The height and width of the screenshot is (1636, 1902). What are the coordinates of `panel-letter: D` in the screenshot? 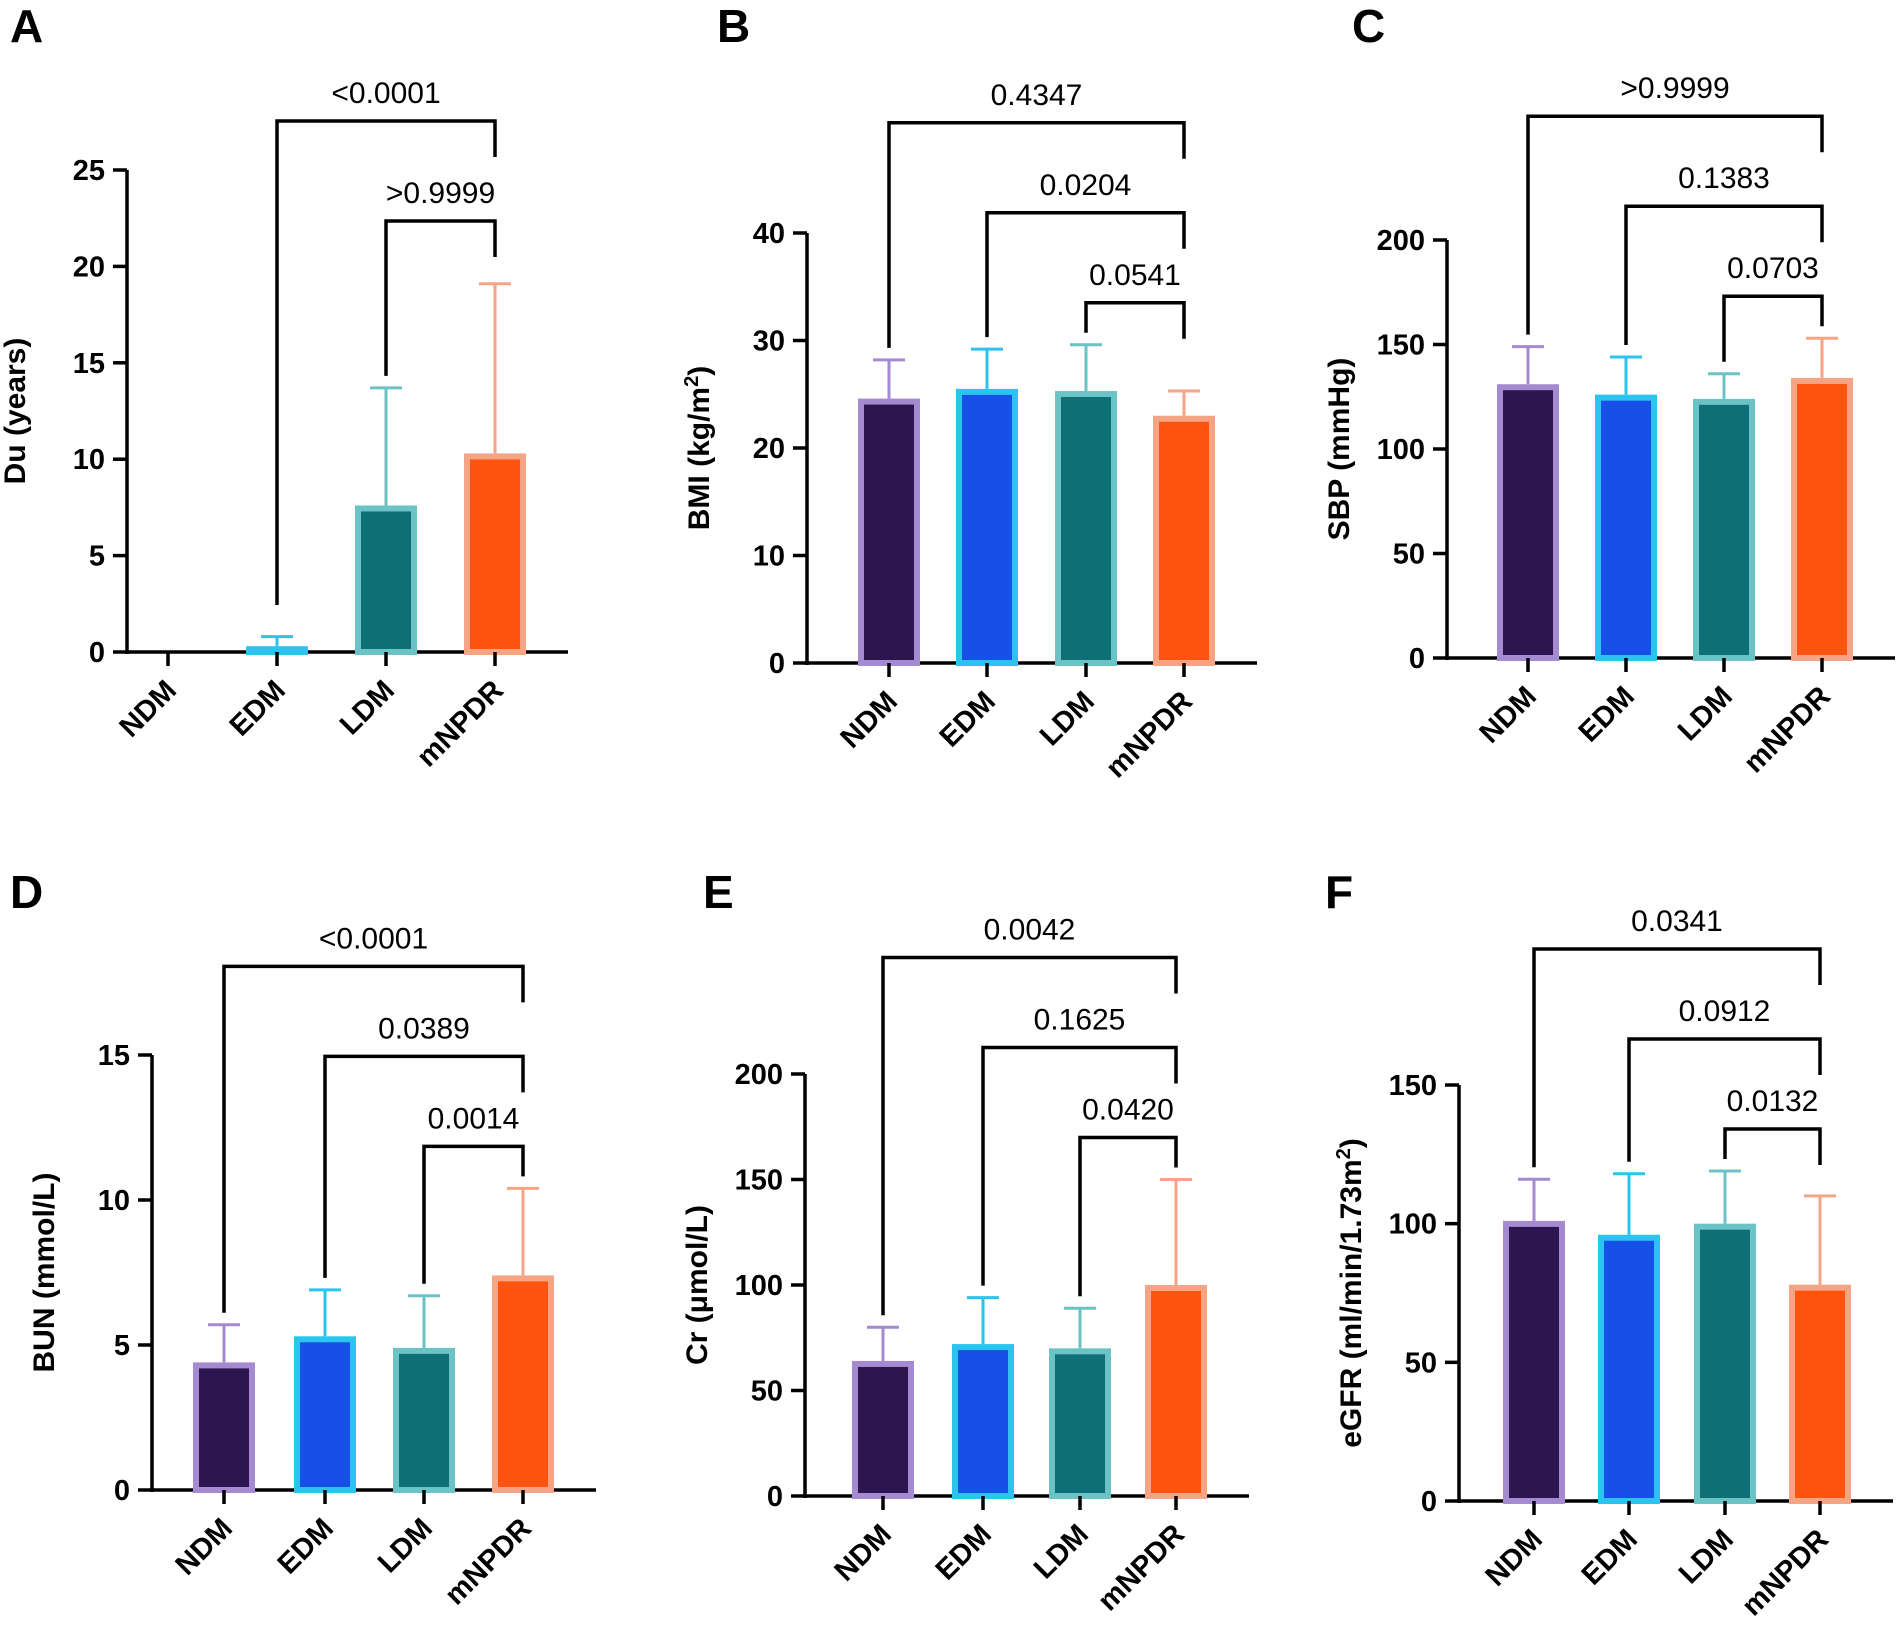 It's located at (26, 892).